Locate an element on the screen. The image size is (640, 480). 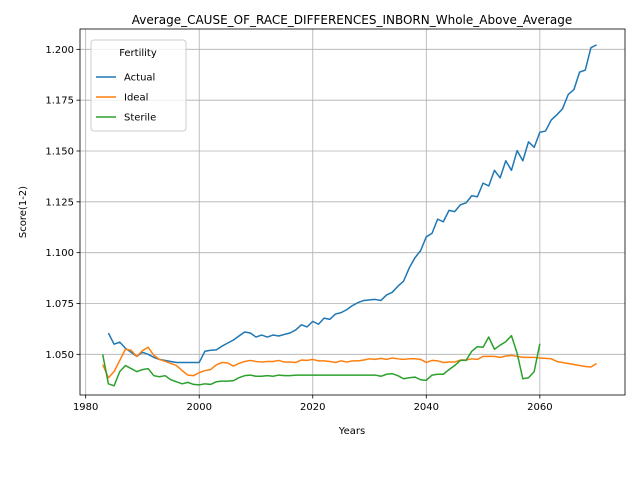
y-tick-label: 1.150 is located at coordinates (59, 152).